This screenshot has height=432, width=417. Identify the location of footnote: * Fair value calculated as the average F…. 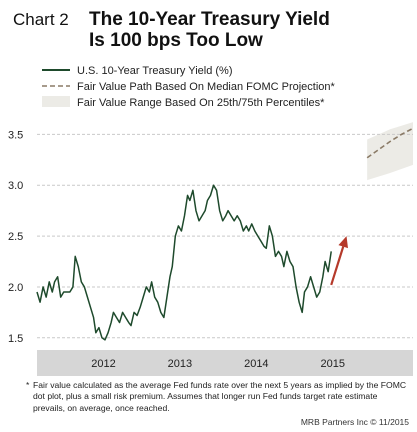
(218, 397).